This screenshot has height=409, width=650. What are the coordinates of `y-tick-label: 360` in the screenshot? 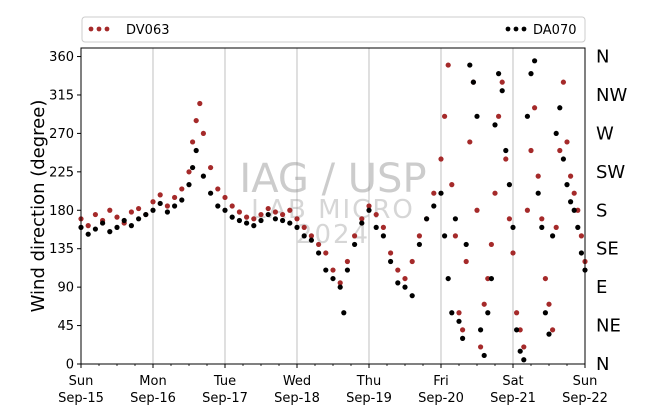 It's located at (61, 57).